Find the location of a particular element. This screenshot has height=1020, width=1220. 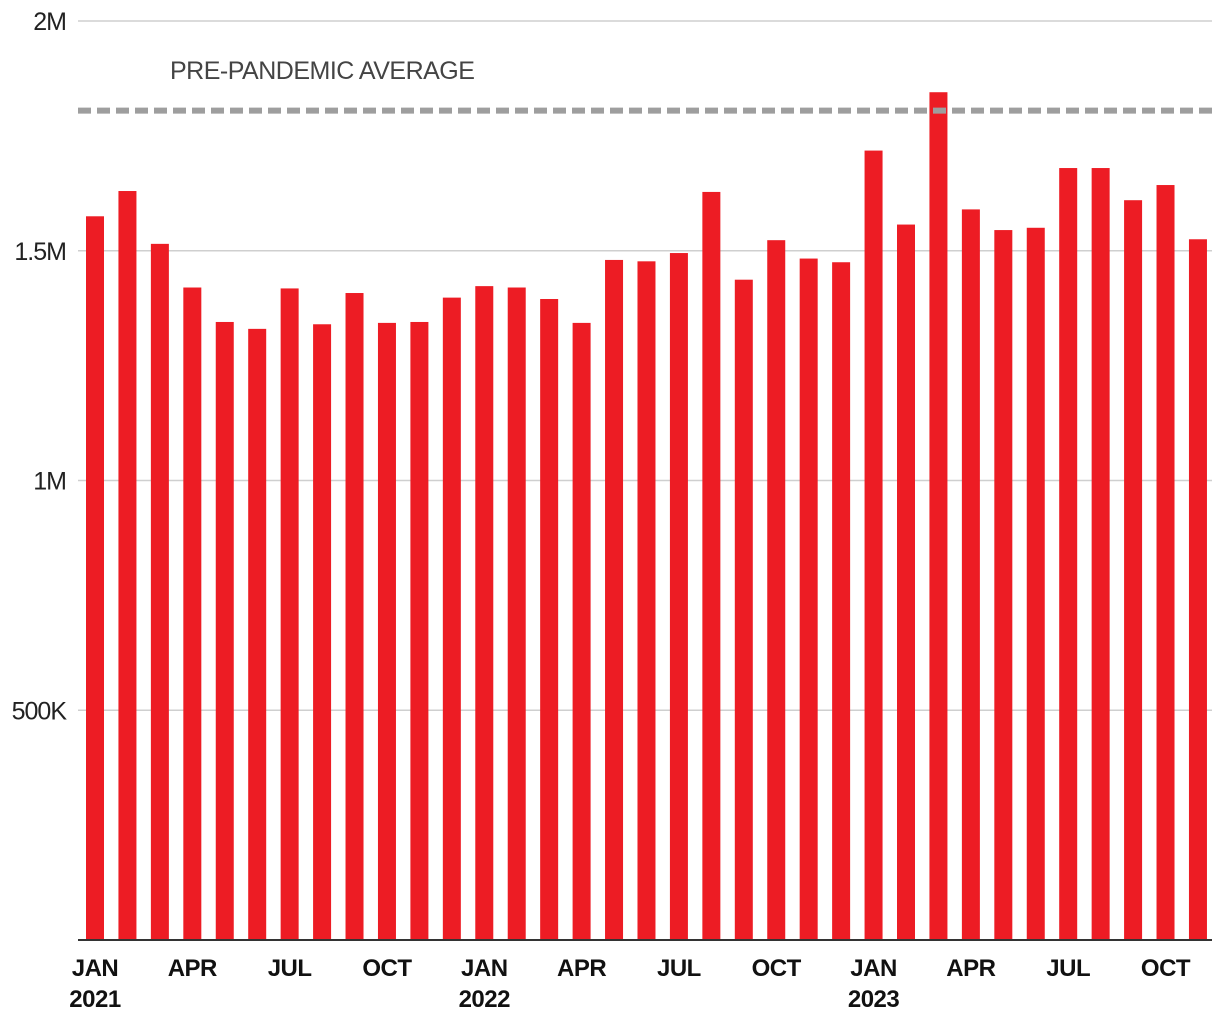

y-tick-label: 1M is located at coordinates (49, 482).